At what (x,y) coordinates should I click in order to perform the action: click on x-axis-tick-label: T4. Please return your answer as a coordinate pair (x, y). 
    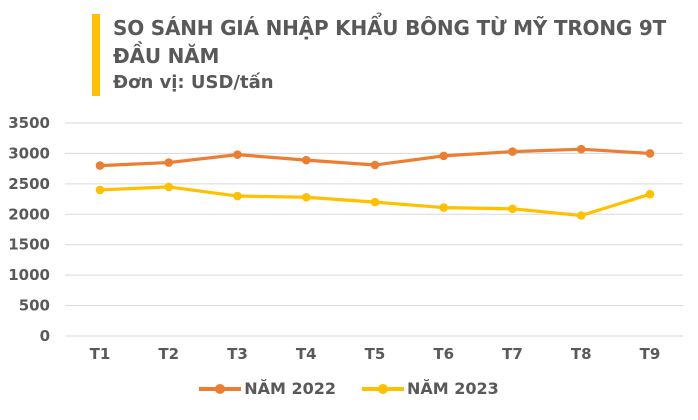
    Looking at the image, I should click on (306, 354).